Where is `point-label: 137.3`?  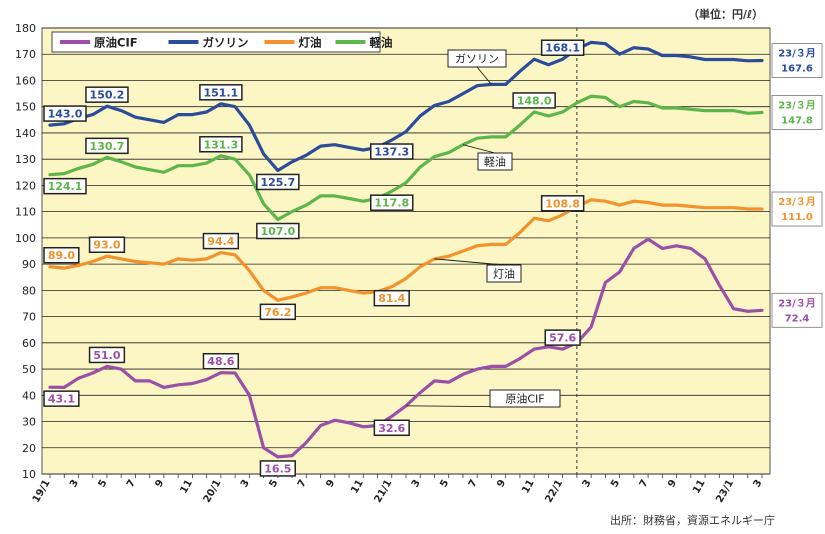 point-label: 137.3 is located at coordinates (391, 152).